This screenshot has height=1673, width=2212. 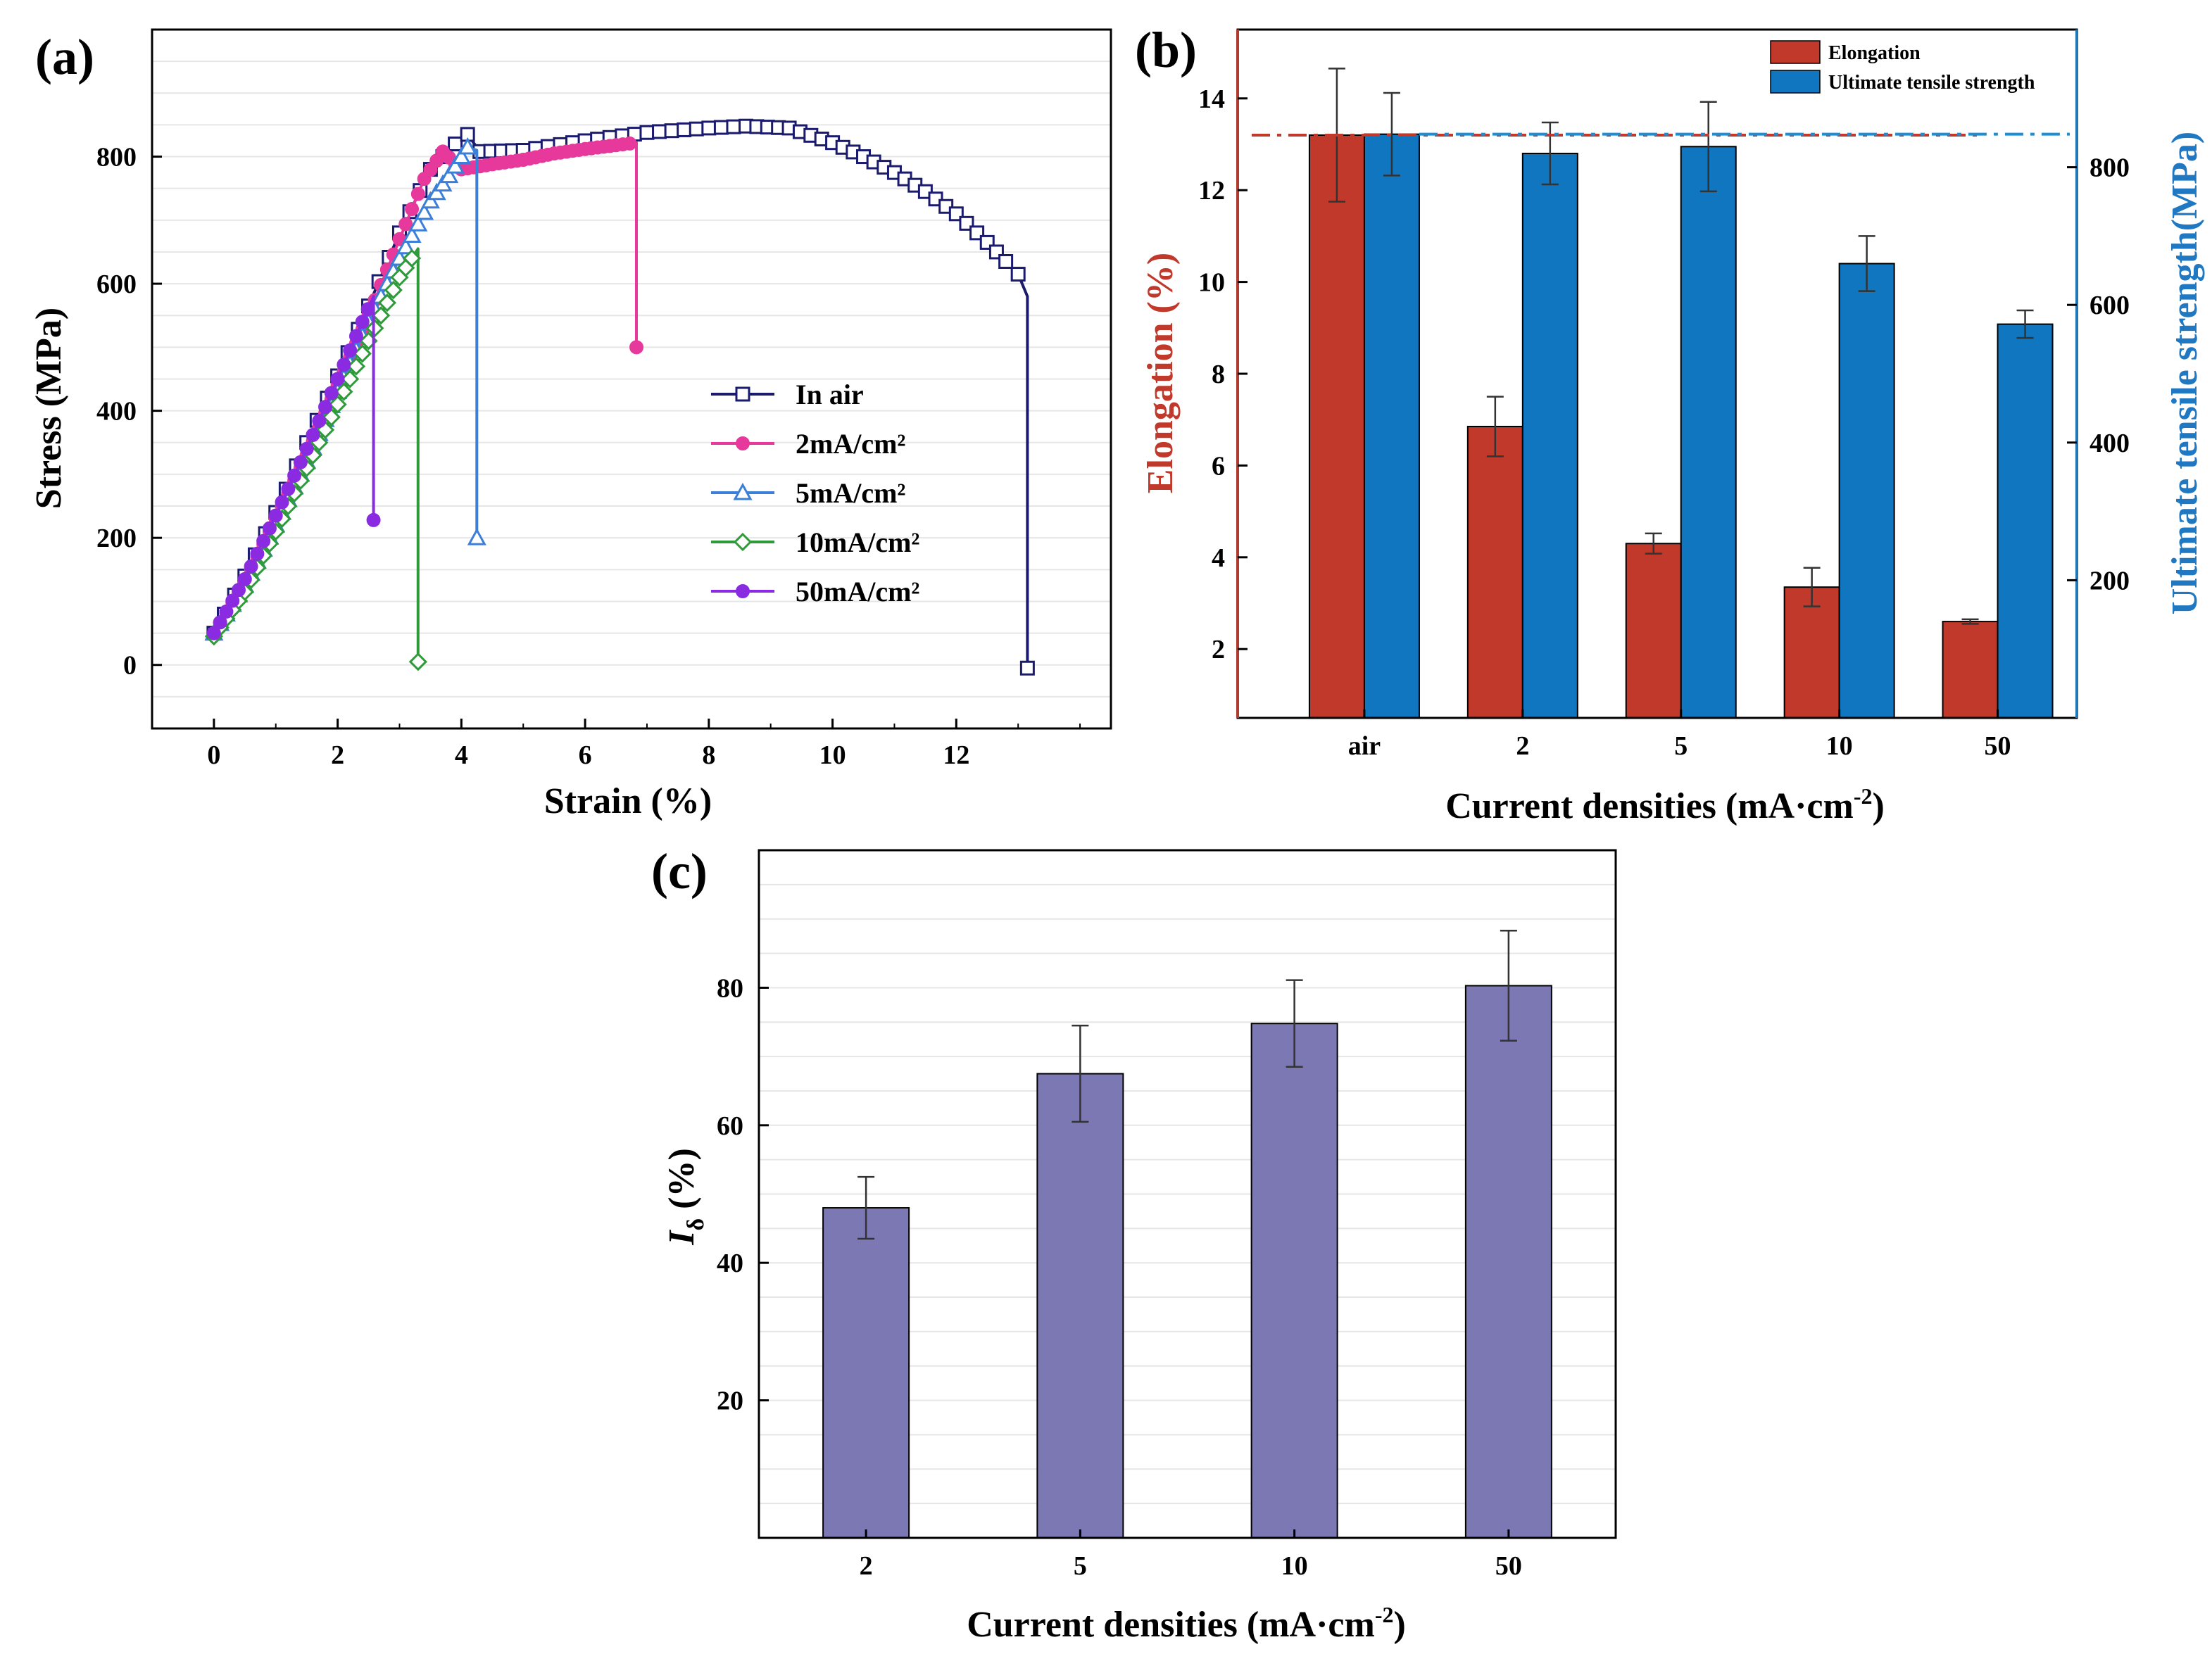 I want to click on panel-b-x-tick-label: 2, so click(x=1522, y=746).